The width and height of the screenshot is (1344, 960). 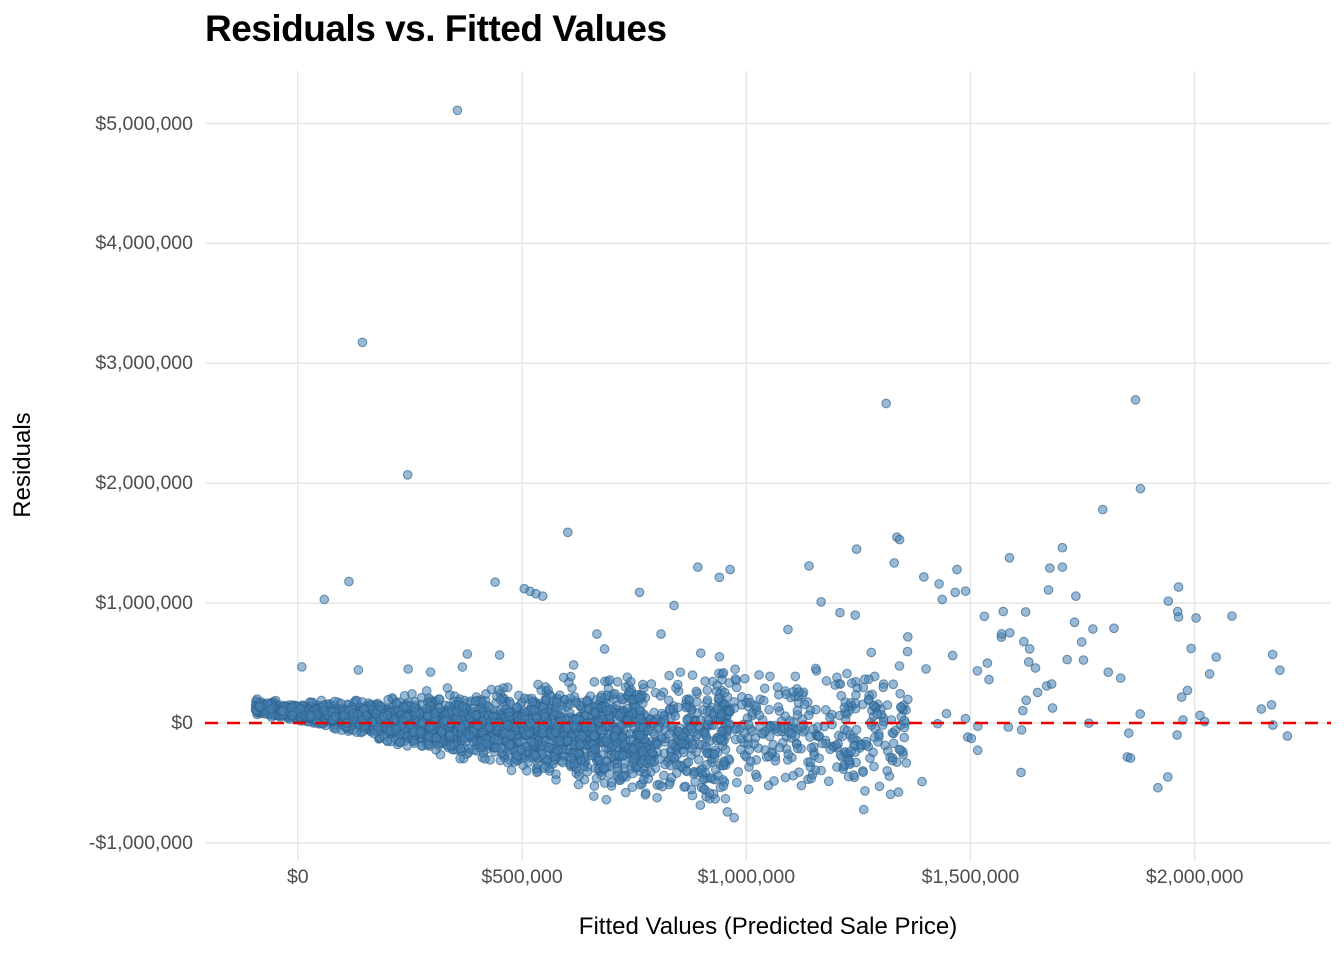 I want to click on x-tick-label: $1,000,000, so click(x=746, y=877).